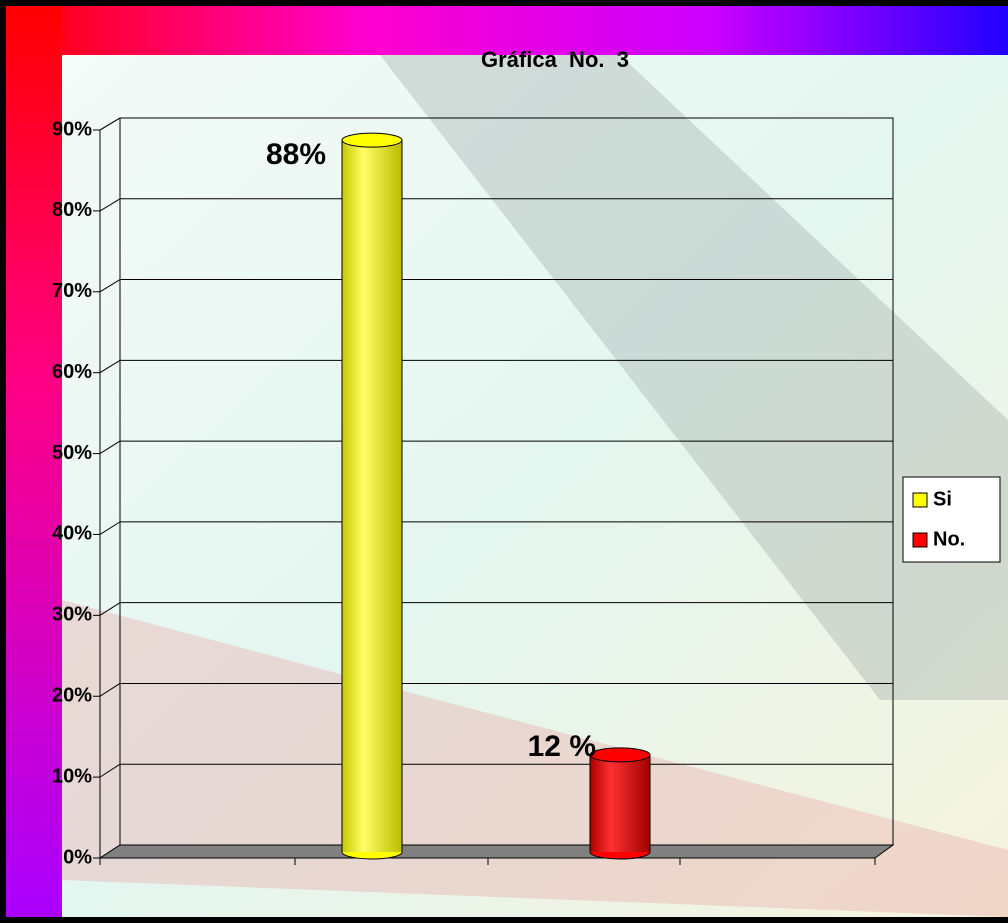  Describe the element at coordinates (77, 857) in the screenshot. I see `y-tick-label: 0%` at that location.